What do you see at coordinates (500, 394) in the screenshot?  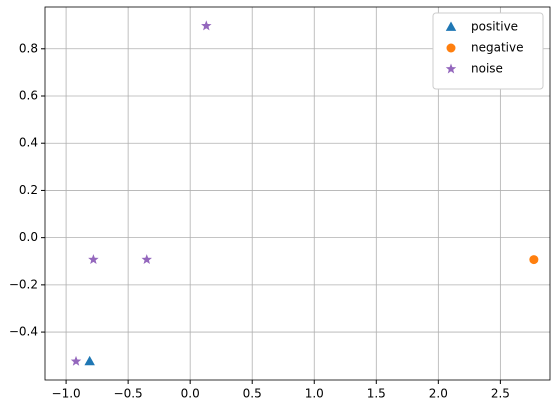 I see `x-tick-label: 2.5` at bounding box center [500, 394].